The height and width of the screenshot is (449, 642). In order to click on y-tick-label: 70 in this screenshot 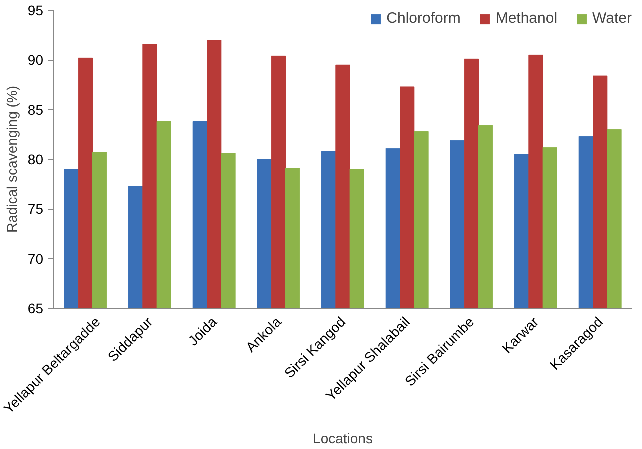, I will do `click(36, 258)`.